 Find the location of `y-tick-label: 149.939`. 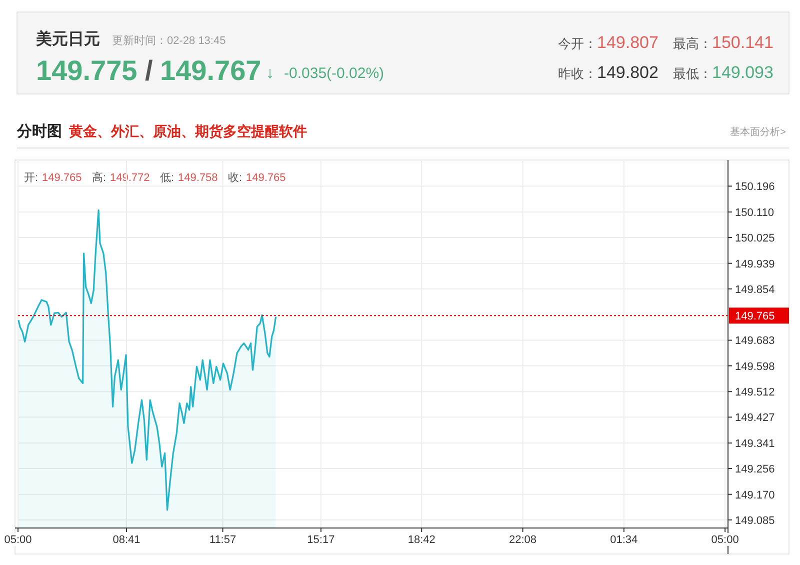

y-tick-label: 149.939 is located at coordinates (755, 264).